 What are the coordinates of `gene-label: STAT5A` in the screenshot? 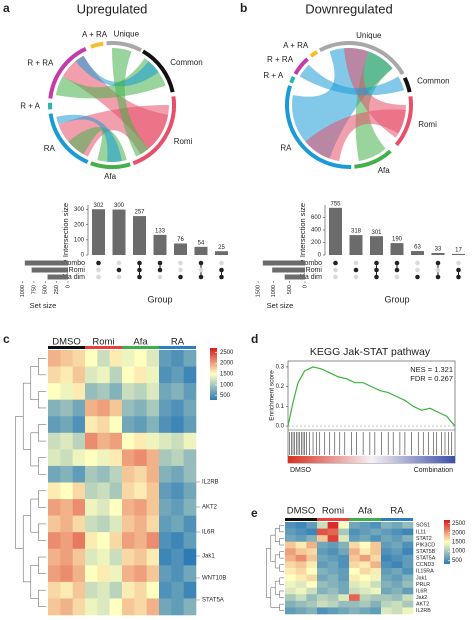 It's located at (213, 601).